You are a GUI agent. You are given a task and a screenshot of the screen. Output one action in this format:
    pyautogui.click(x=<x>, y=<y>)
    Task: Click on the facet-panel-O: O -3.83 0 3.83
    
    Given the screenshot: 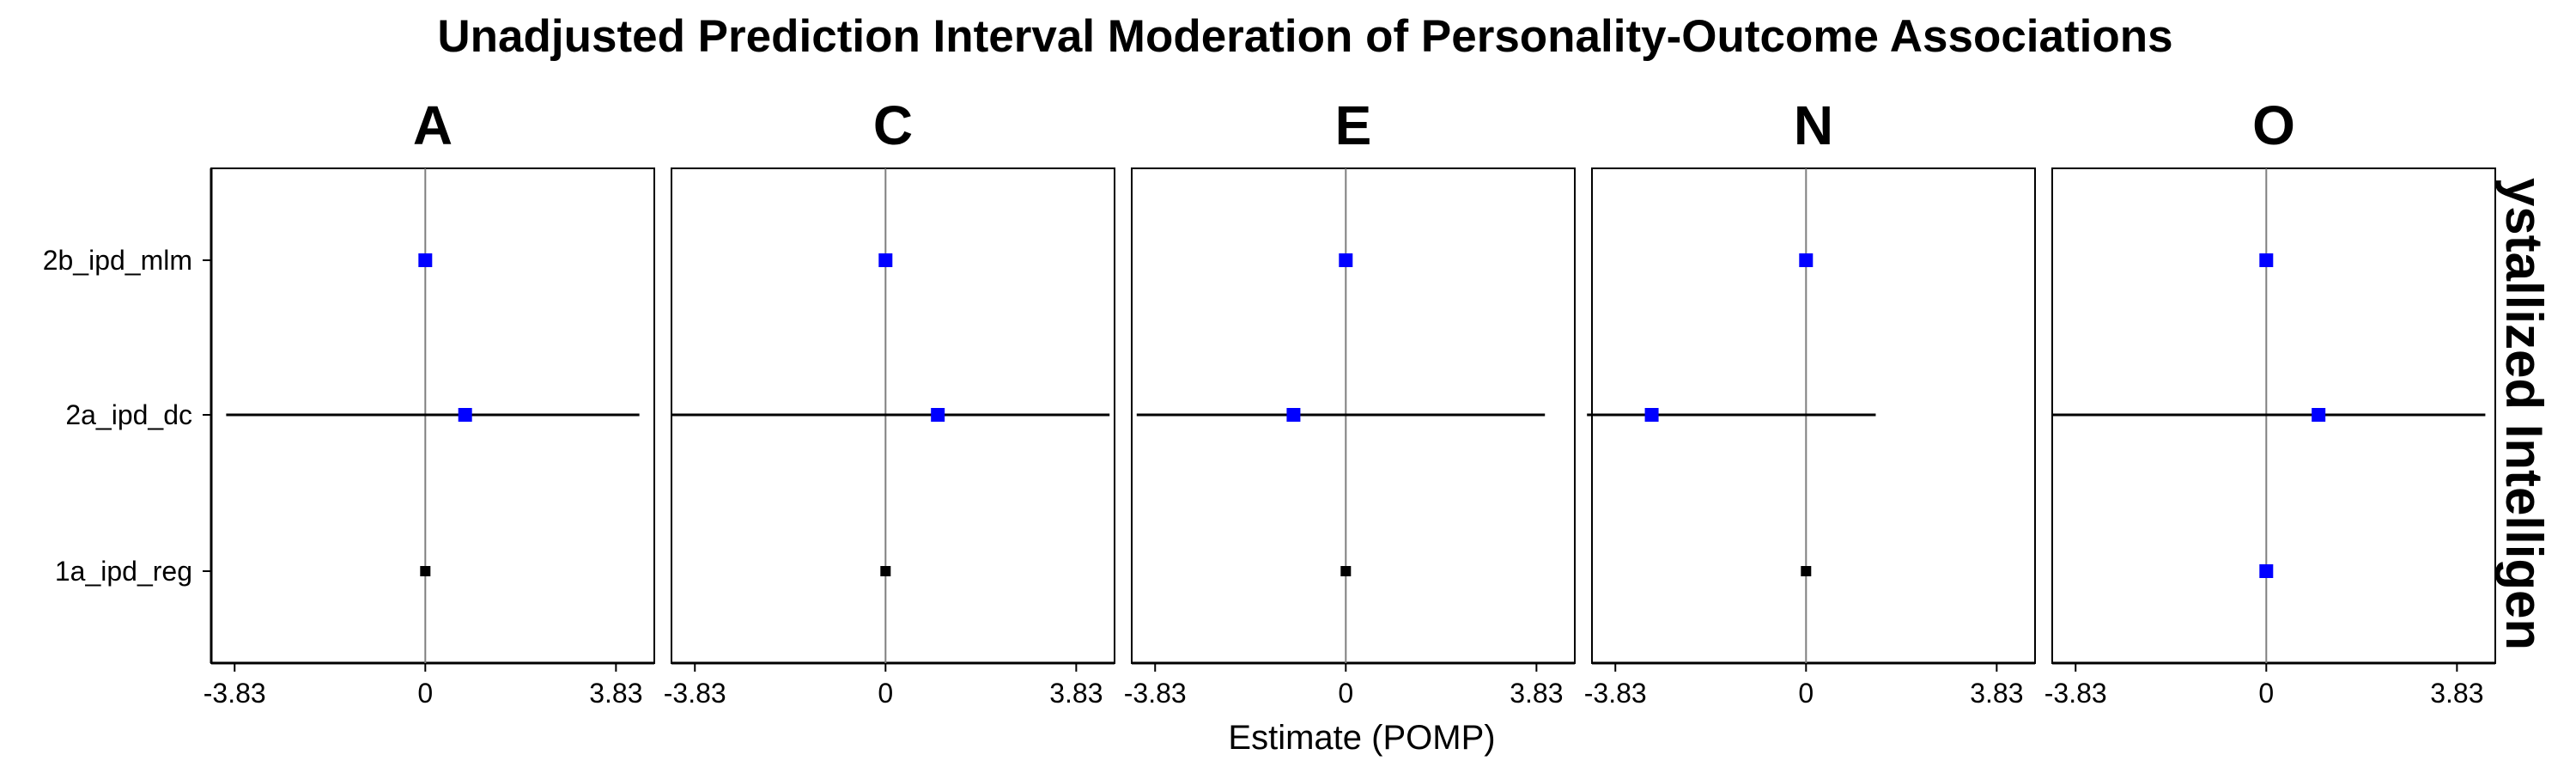 What is the action you would take?
    pyautogui.click(x=2270, y=401)
    